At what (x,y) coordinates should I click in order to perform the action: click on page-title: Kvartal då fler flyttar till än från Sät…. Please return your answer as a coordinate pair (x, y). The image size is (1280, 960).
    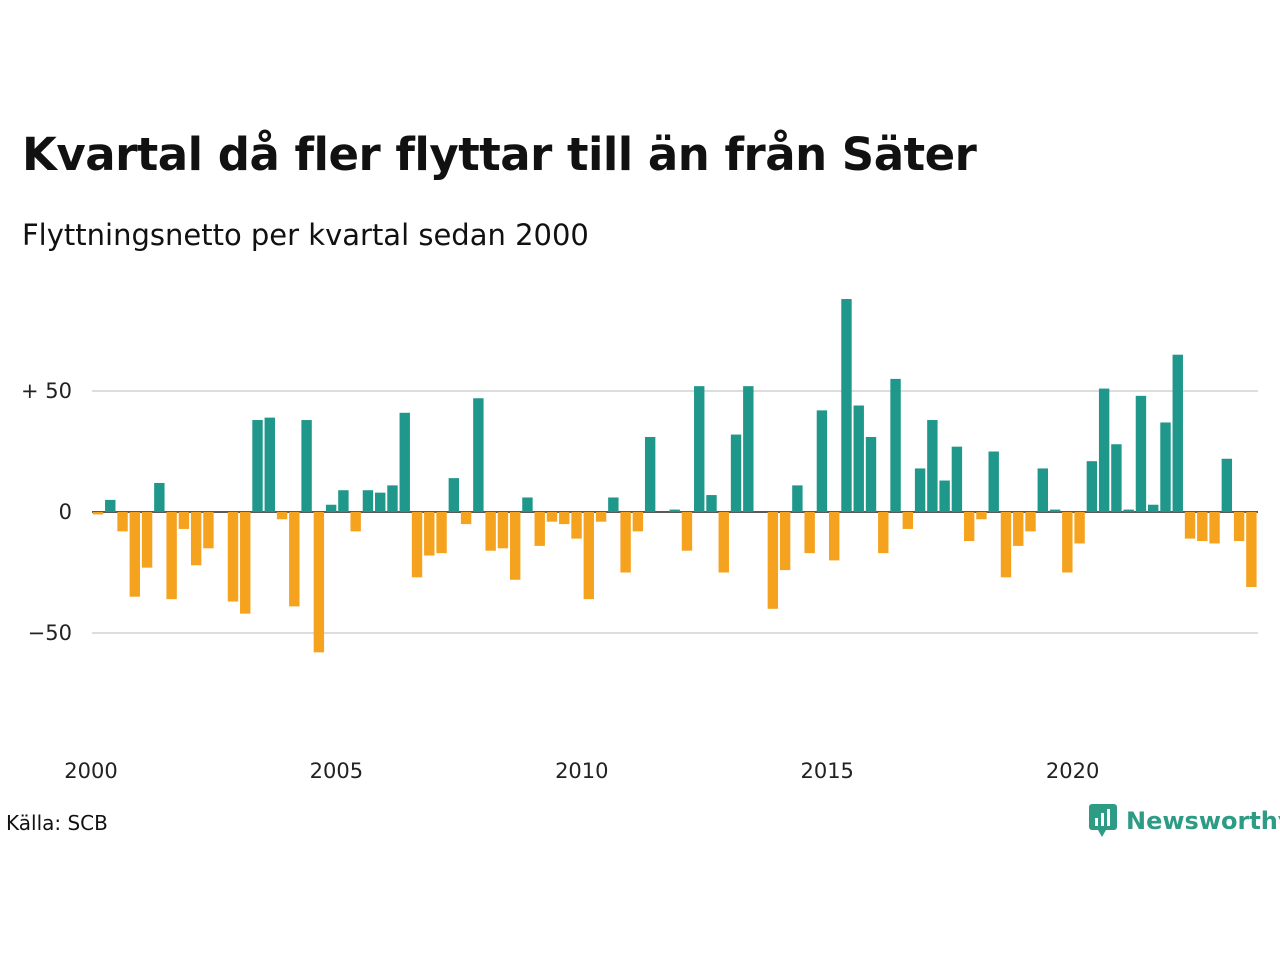
    Looking at the image, I should click on (499, 154).